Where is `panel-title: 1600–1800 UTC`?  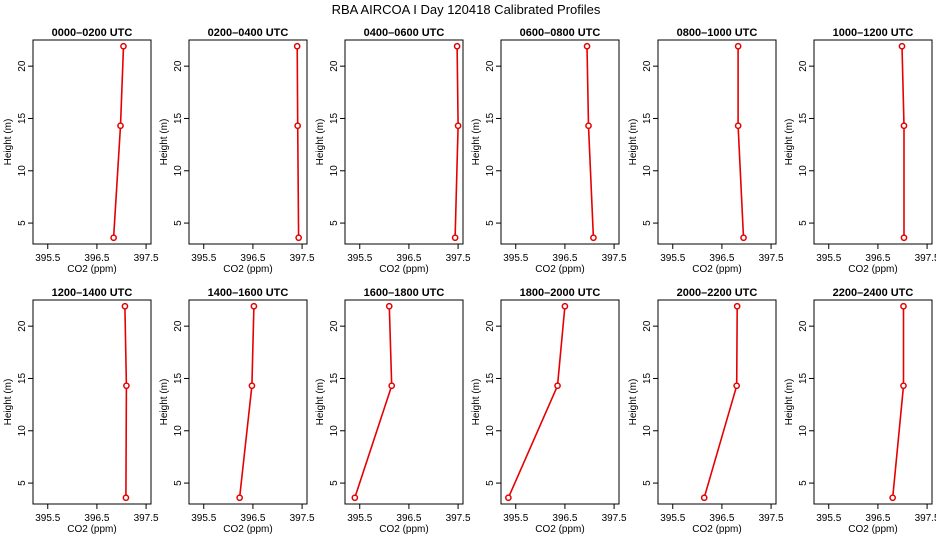
panel-title: 1600–1800 UTC is located at coordinates (404, 293).